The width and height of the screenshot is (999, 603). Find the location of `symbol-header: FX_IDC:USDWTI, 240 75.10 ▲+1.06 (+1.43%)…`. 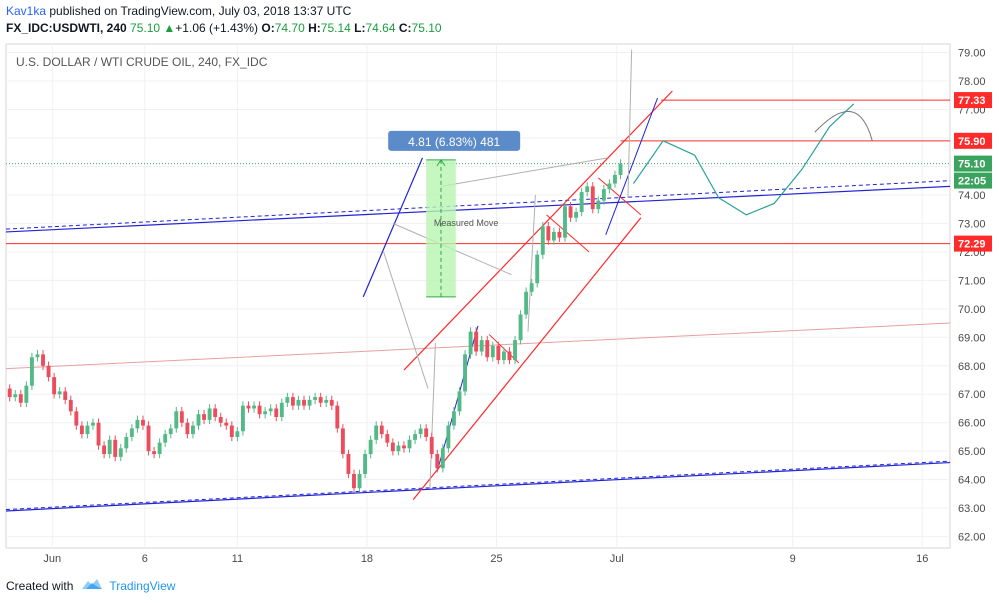

symbol-header: FX_IDC:USDWTI, 240 75.10 ▲+1.06 (+1.43%)… is located at coordinates (224, 28).